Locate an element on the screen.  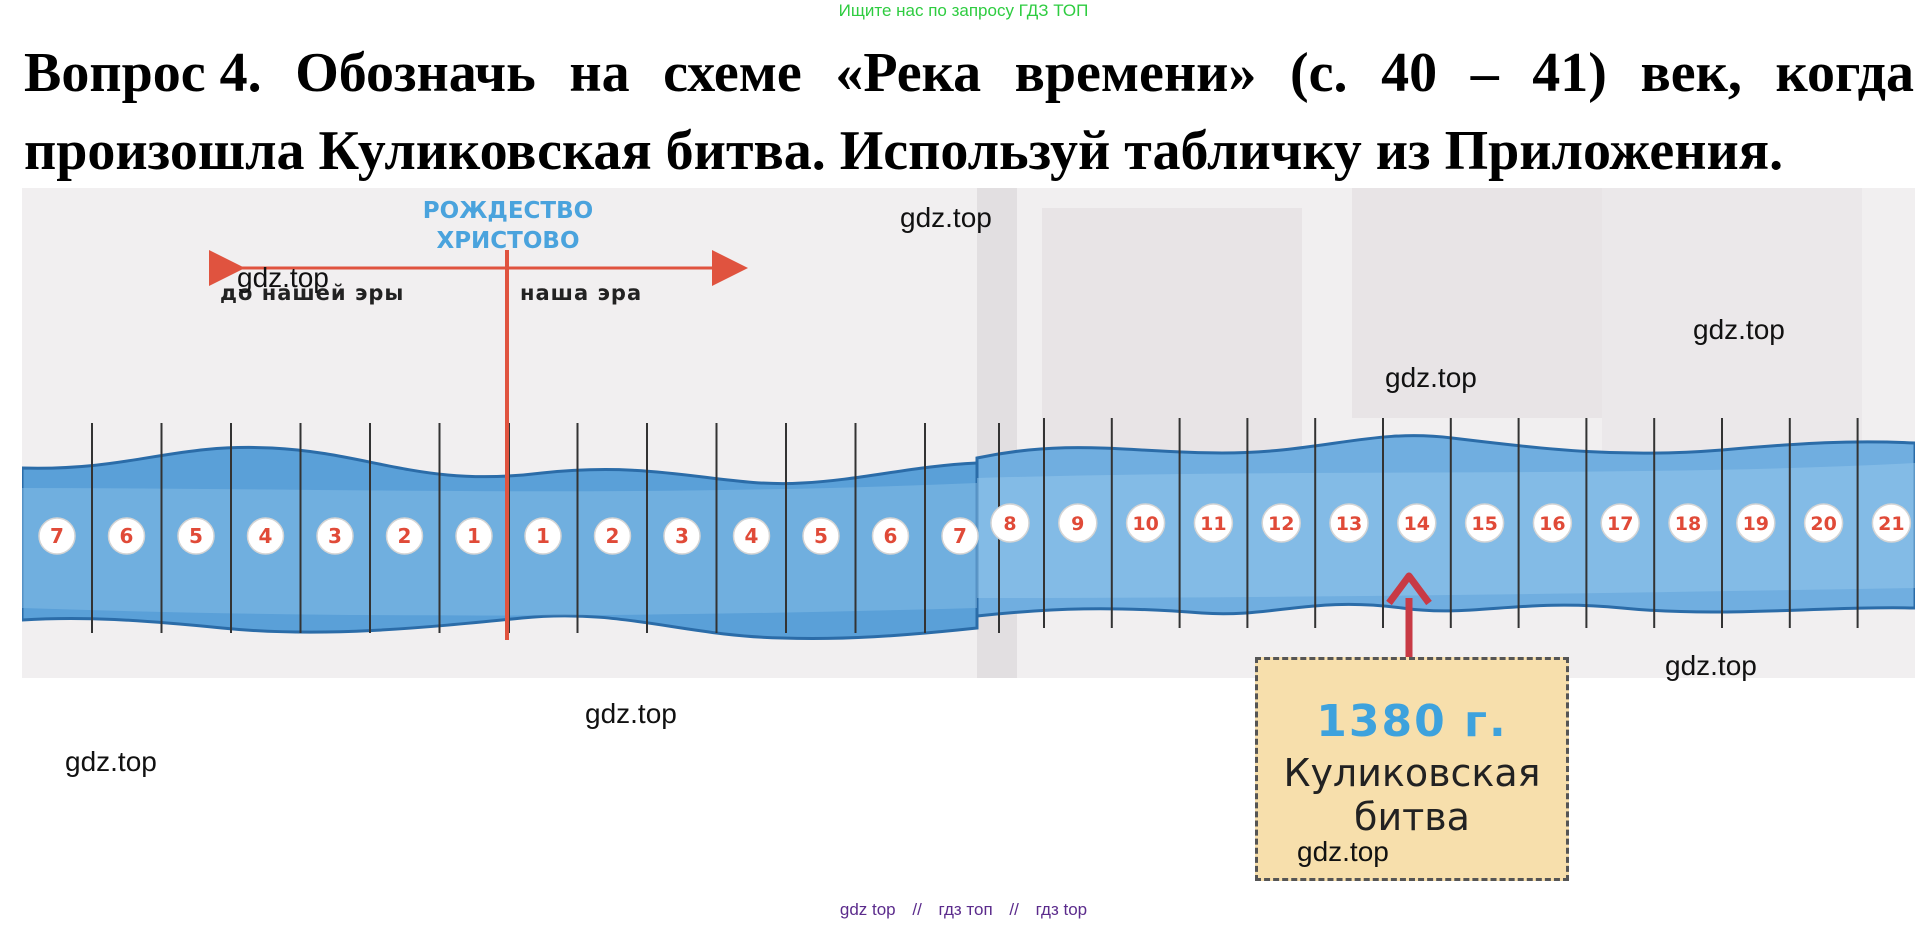
century-marker-ad: 11 is located at coordinates (1213, 523).